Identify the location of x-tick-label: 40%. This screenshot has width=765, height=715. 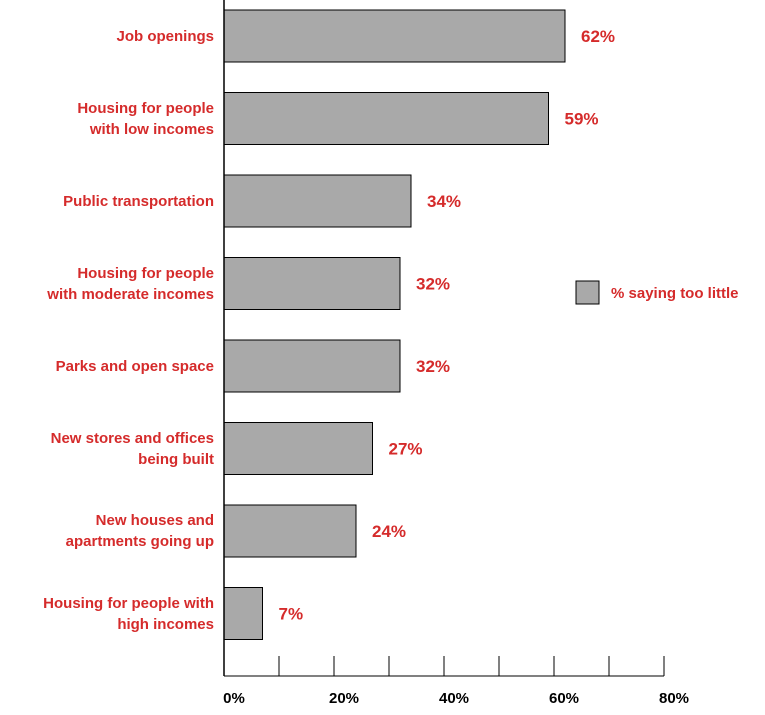
(454, 698).